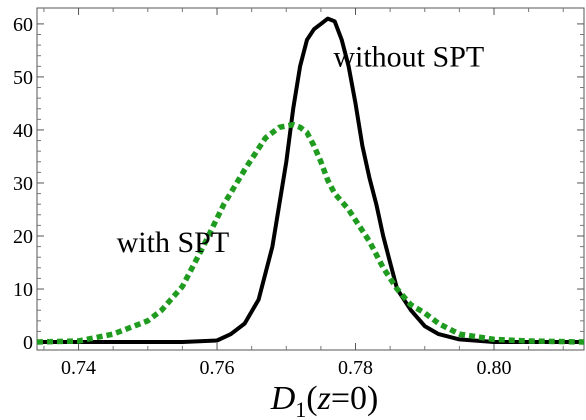 The height and width of the screenshot is (420, 586). I want to click on y-tick-label: 60, so click(23, 25).